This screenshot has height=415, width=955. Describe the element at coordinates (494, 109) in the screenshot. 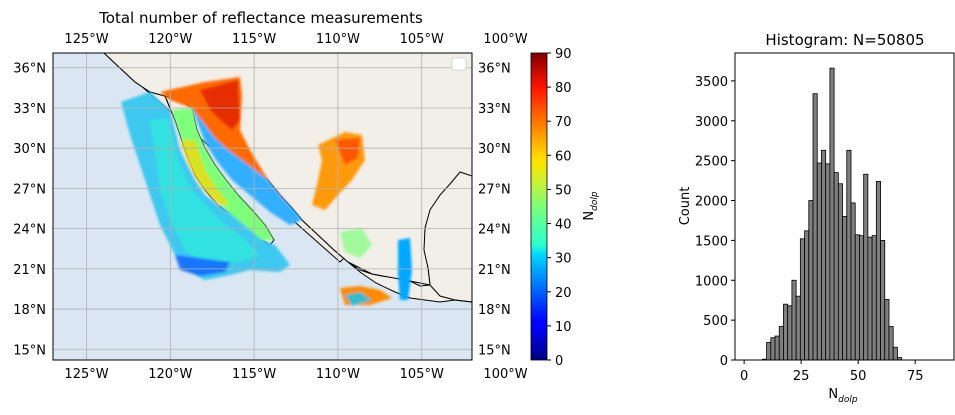

I see `map-y-tick-label-right: 33°N` at that location.